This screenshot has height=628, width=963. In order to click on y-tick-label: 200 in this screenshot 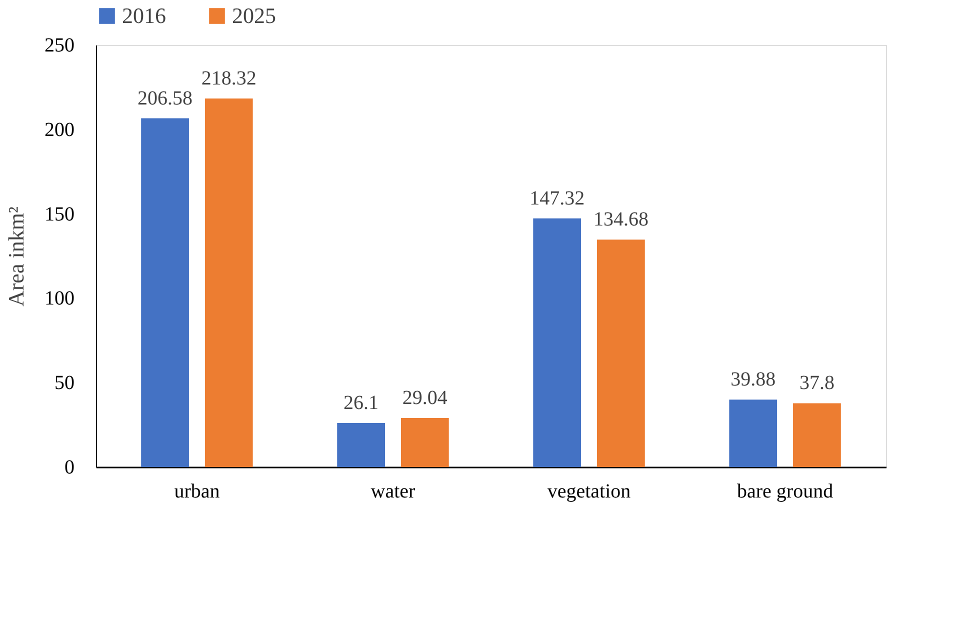, I will do `click(59, 129)`.